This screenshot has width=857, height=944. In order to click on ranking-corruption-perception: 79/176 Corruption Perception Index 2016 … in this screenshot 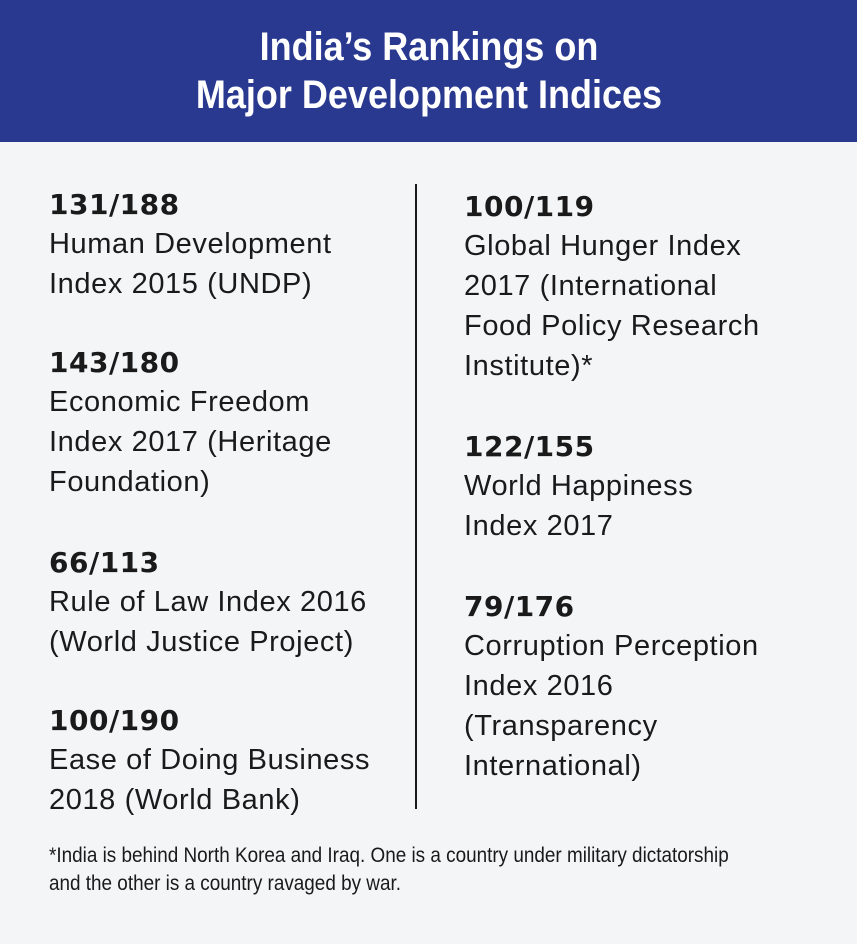, I will do `click(611, 688)`.